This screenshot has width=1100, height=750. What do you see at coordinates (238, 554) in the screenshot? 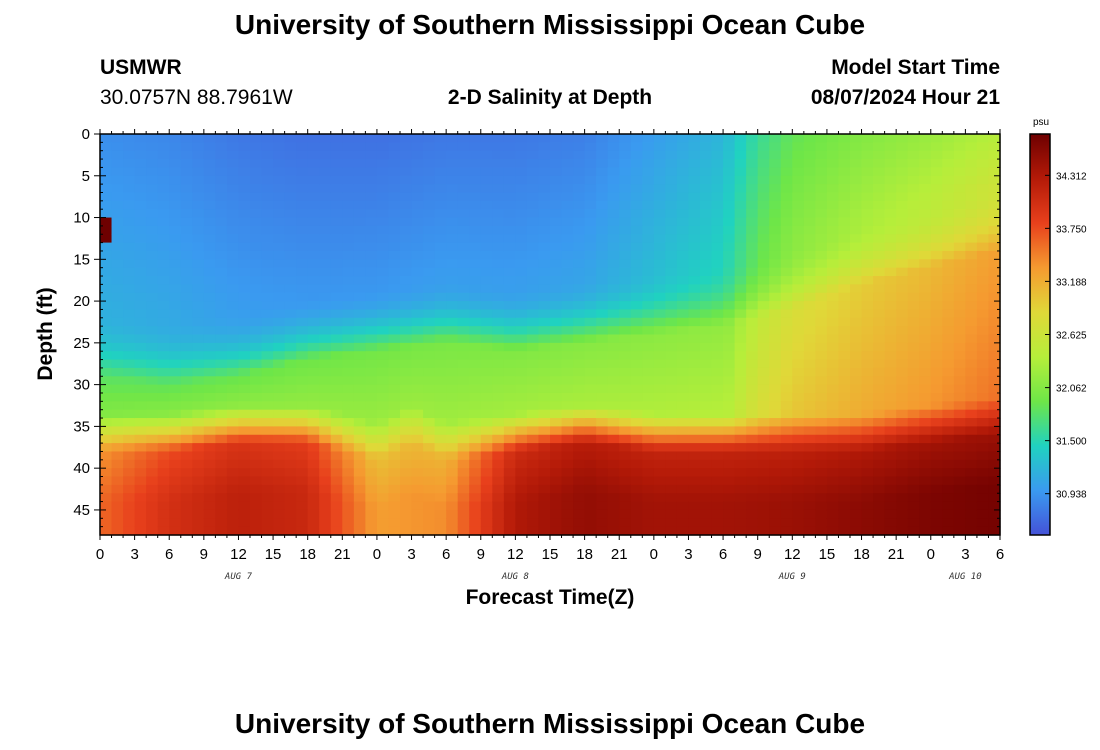
I see `x-tick-label: 12` at bounding box center [238, 554].